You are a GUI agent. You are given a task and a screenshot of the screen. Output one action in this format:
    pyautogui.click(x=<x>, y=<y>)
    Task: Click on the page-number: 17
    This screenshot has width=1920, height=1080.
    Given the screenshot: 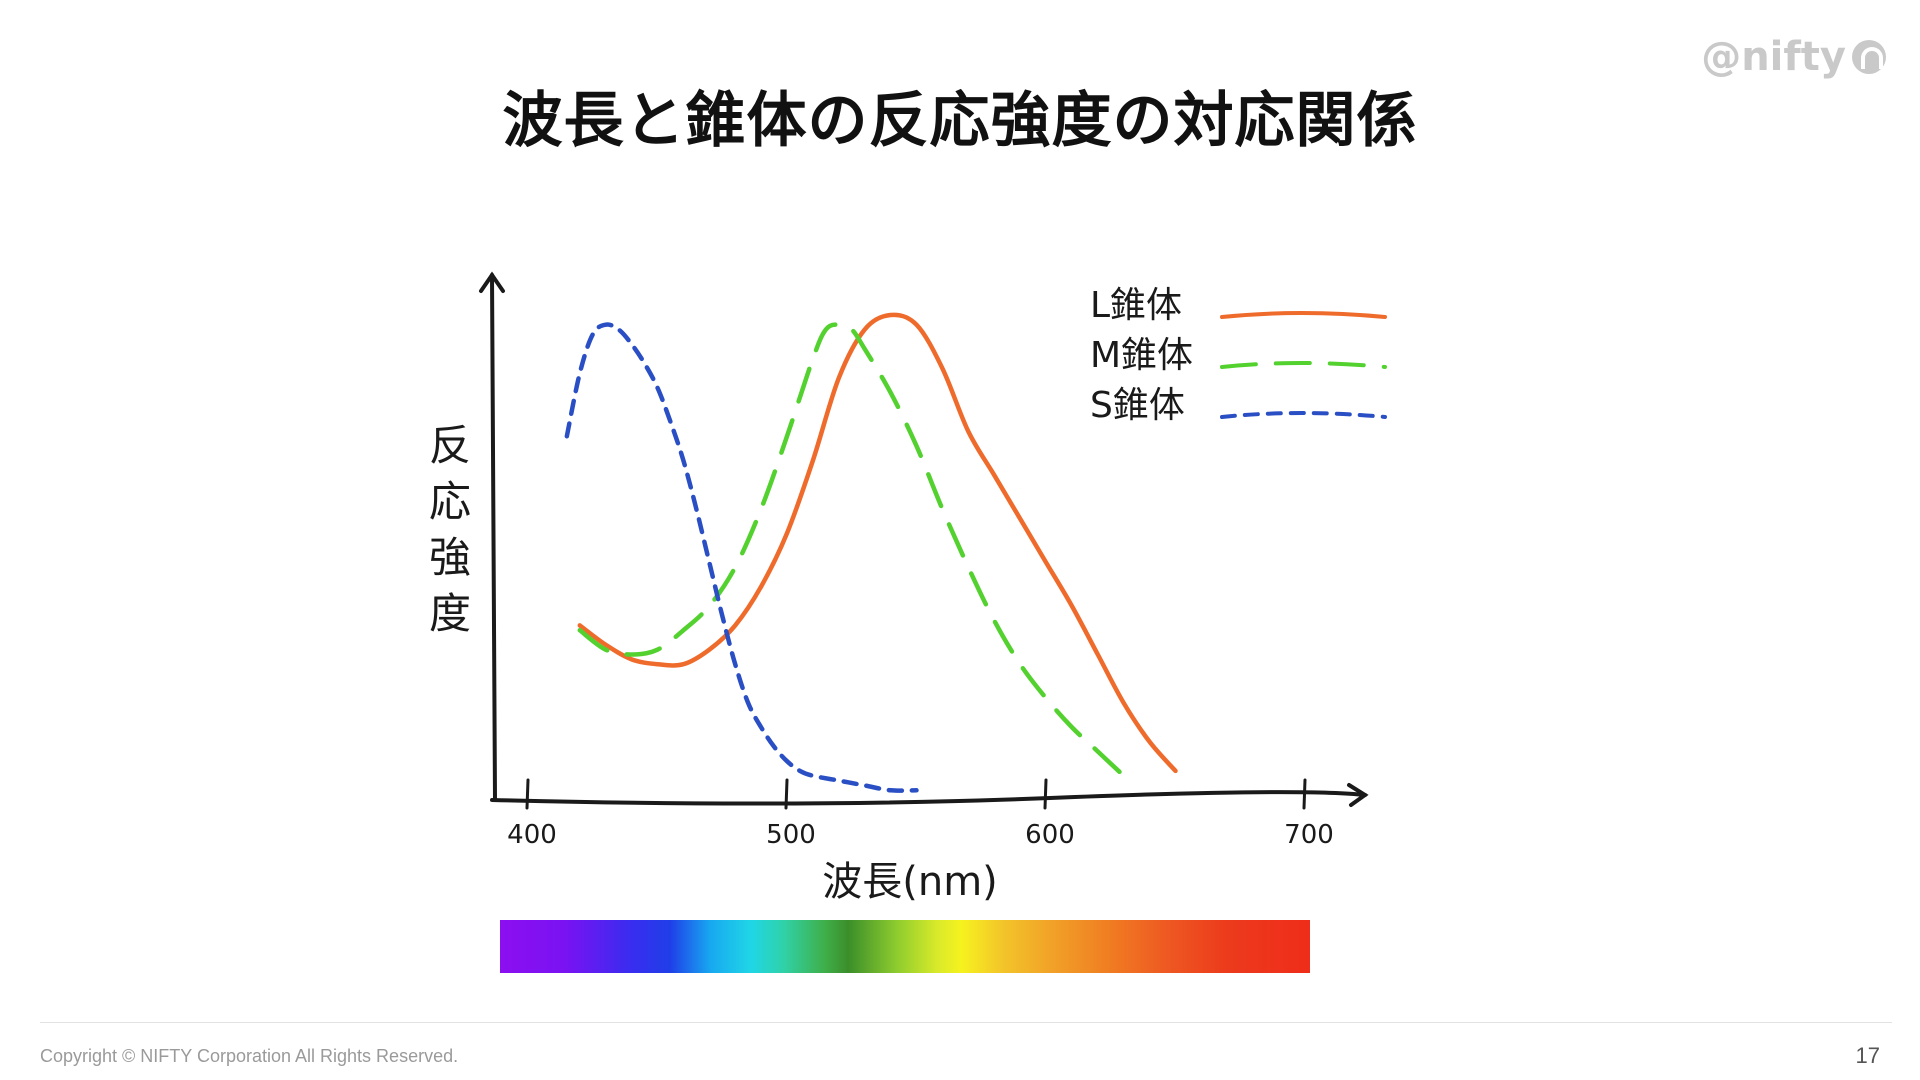 What is the action you would take?
    pyautogui.click(x=1867, y=1055)
    